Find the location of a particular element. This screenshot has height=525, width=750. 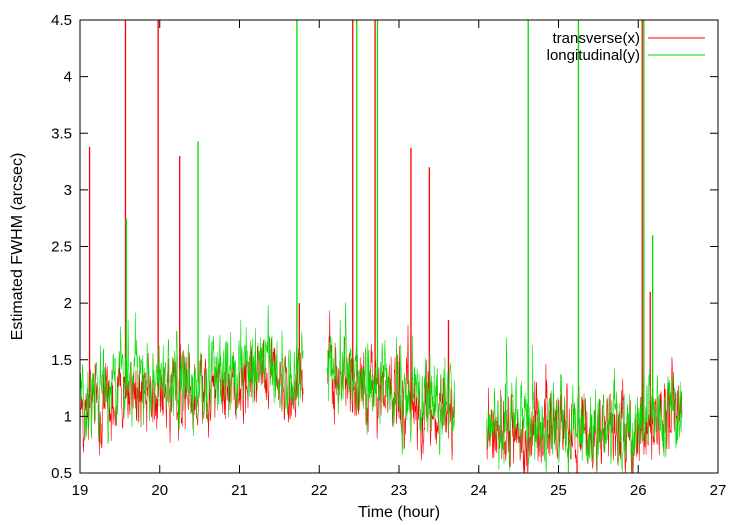

x-tick-label-6: 25 is located at coordinates (558, 490).